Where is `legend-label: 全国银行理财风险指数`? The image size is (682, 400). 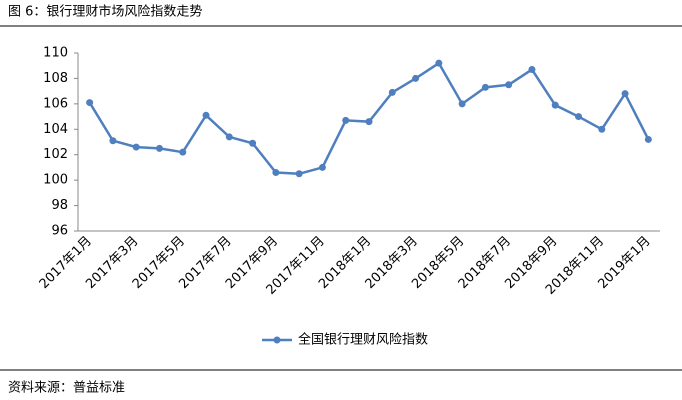 legend-label: 全国银行理财风险指数 is located at coordinates (363, 340).